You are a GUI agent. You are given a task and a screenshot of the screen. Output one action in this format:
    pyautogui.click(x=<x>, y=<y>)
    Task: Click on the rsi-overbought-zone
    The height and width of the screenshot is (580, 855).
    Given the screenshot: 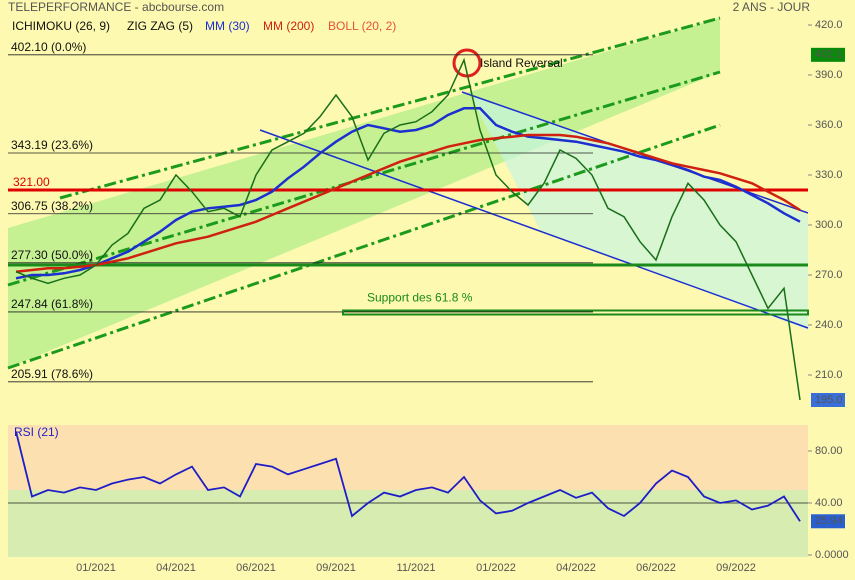 What is the action you would take?
    pyautogui.click(x=408, y=457)
    